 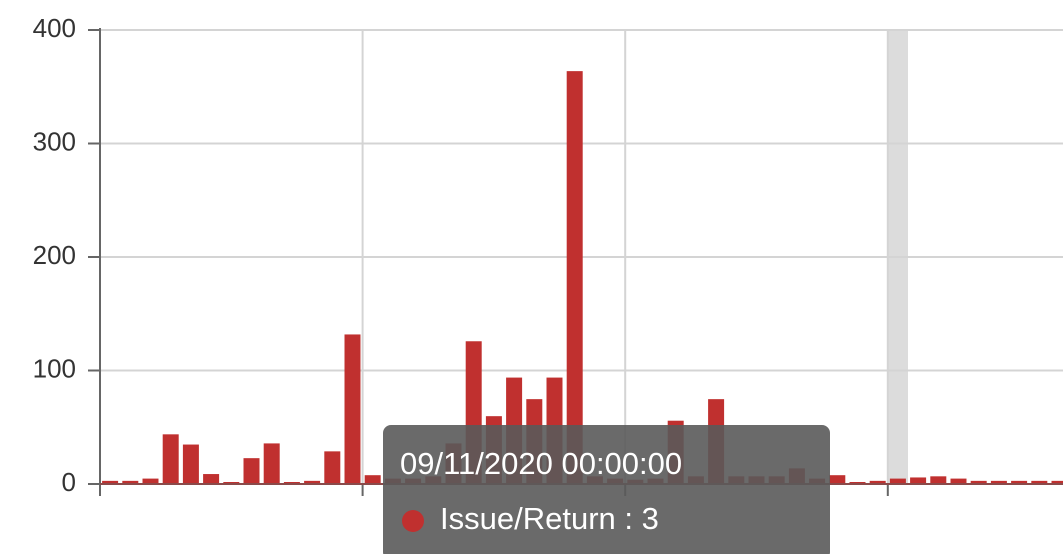 I want to click on tooltip-dot, so click(x=413, y=521).